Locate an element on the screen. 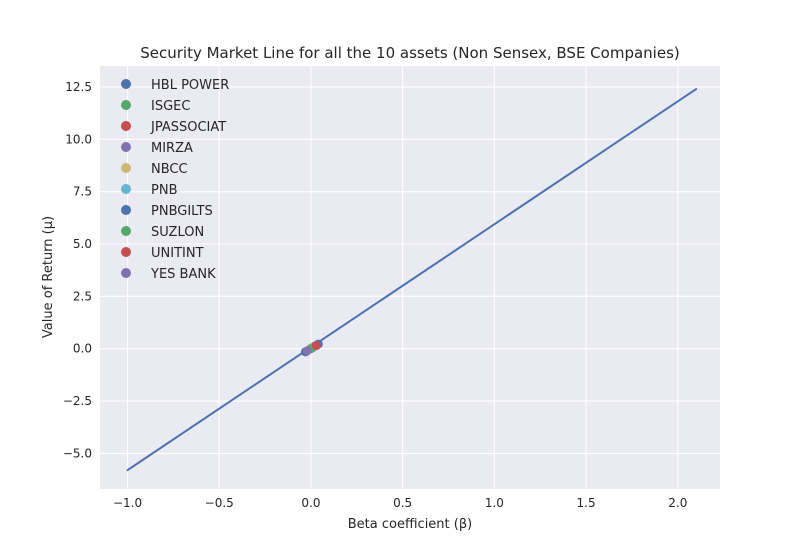 The width and height of the screenshot is (800, 549). y-tick-label: 0.0 is located at coordinates (82, 349).